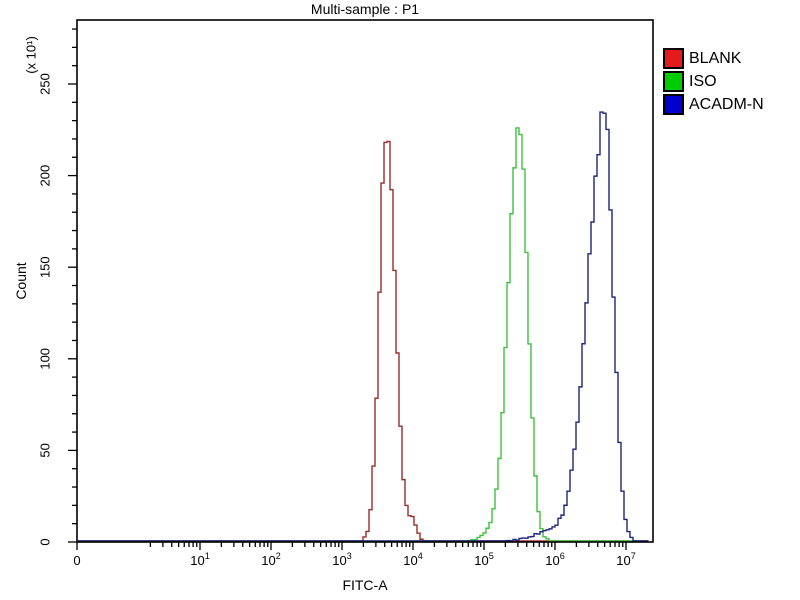  Describe the element at coordinates (412, 559) in the screenshot. I see `svg-text: 104` at that location.